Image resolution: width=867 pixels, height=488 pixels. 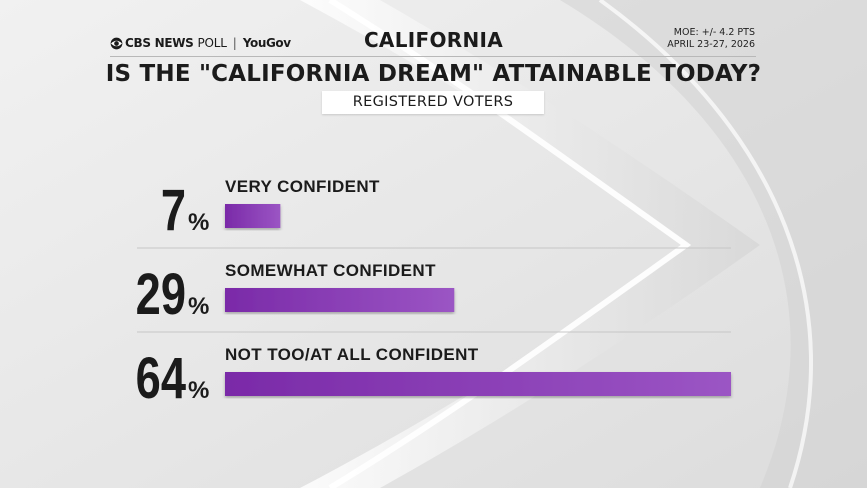 I want to click on data-label-value: 7, so click(x=173, y=211).